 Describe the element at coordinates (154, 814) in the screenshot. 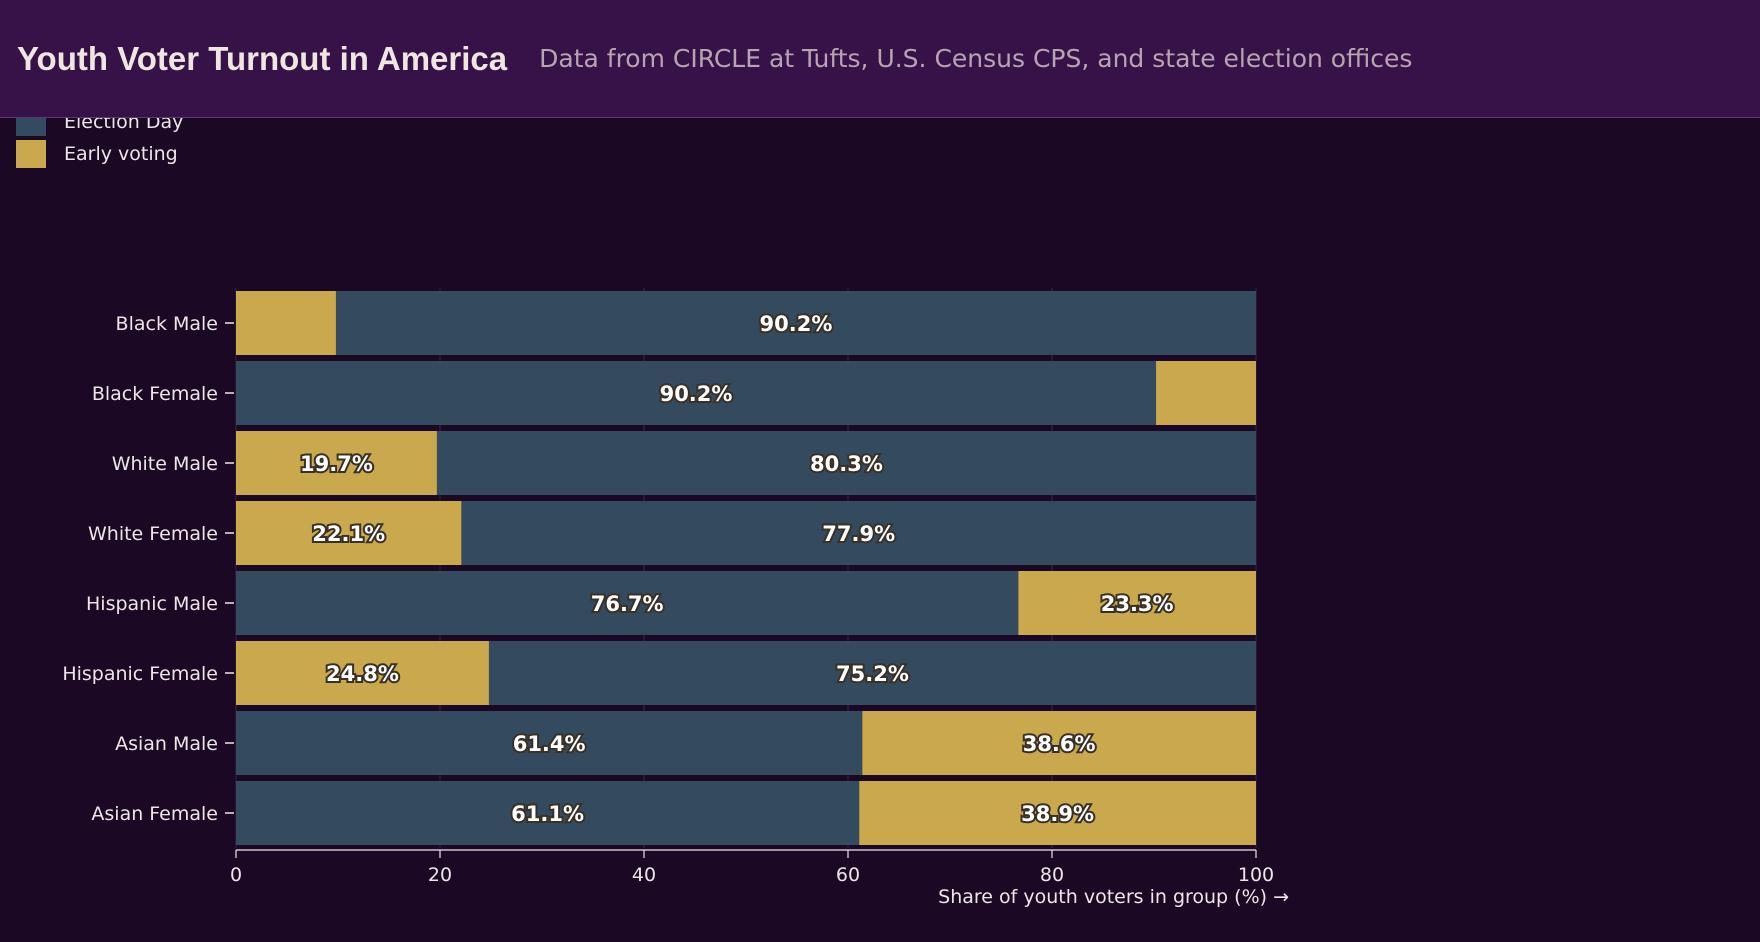

I see `category-label: Asian Female` at that location.